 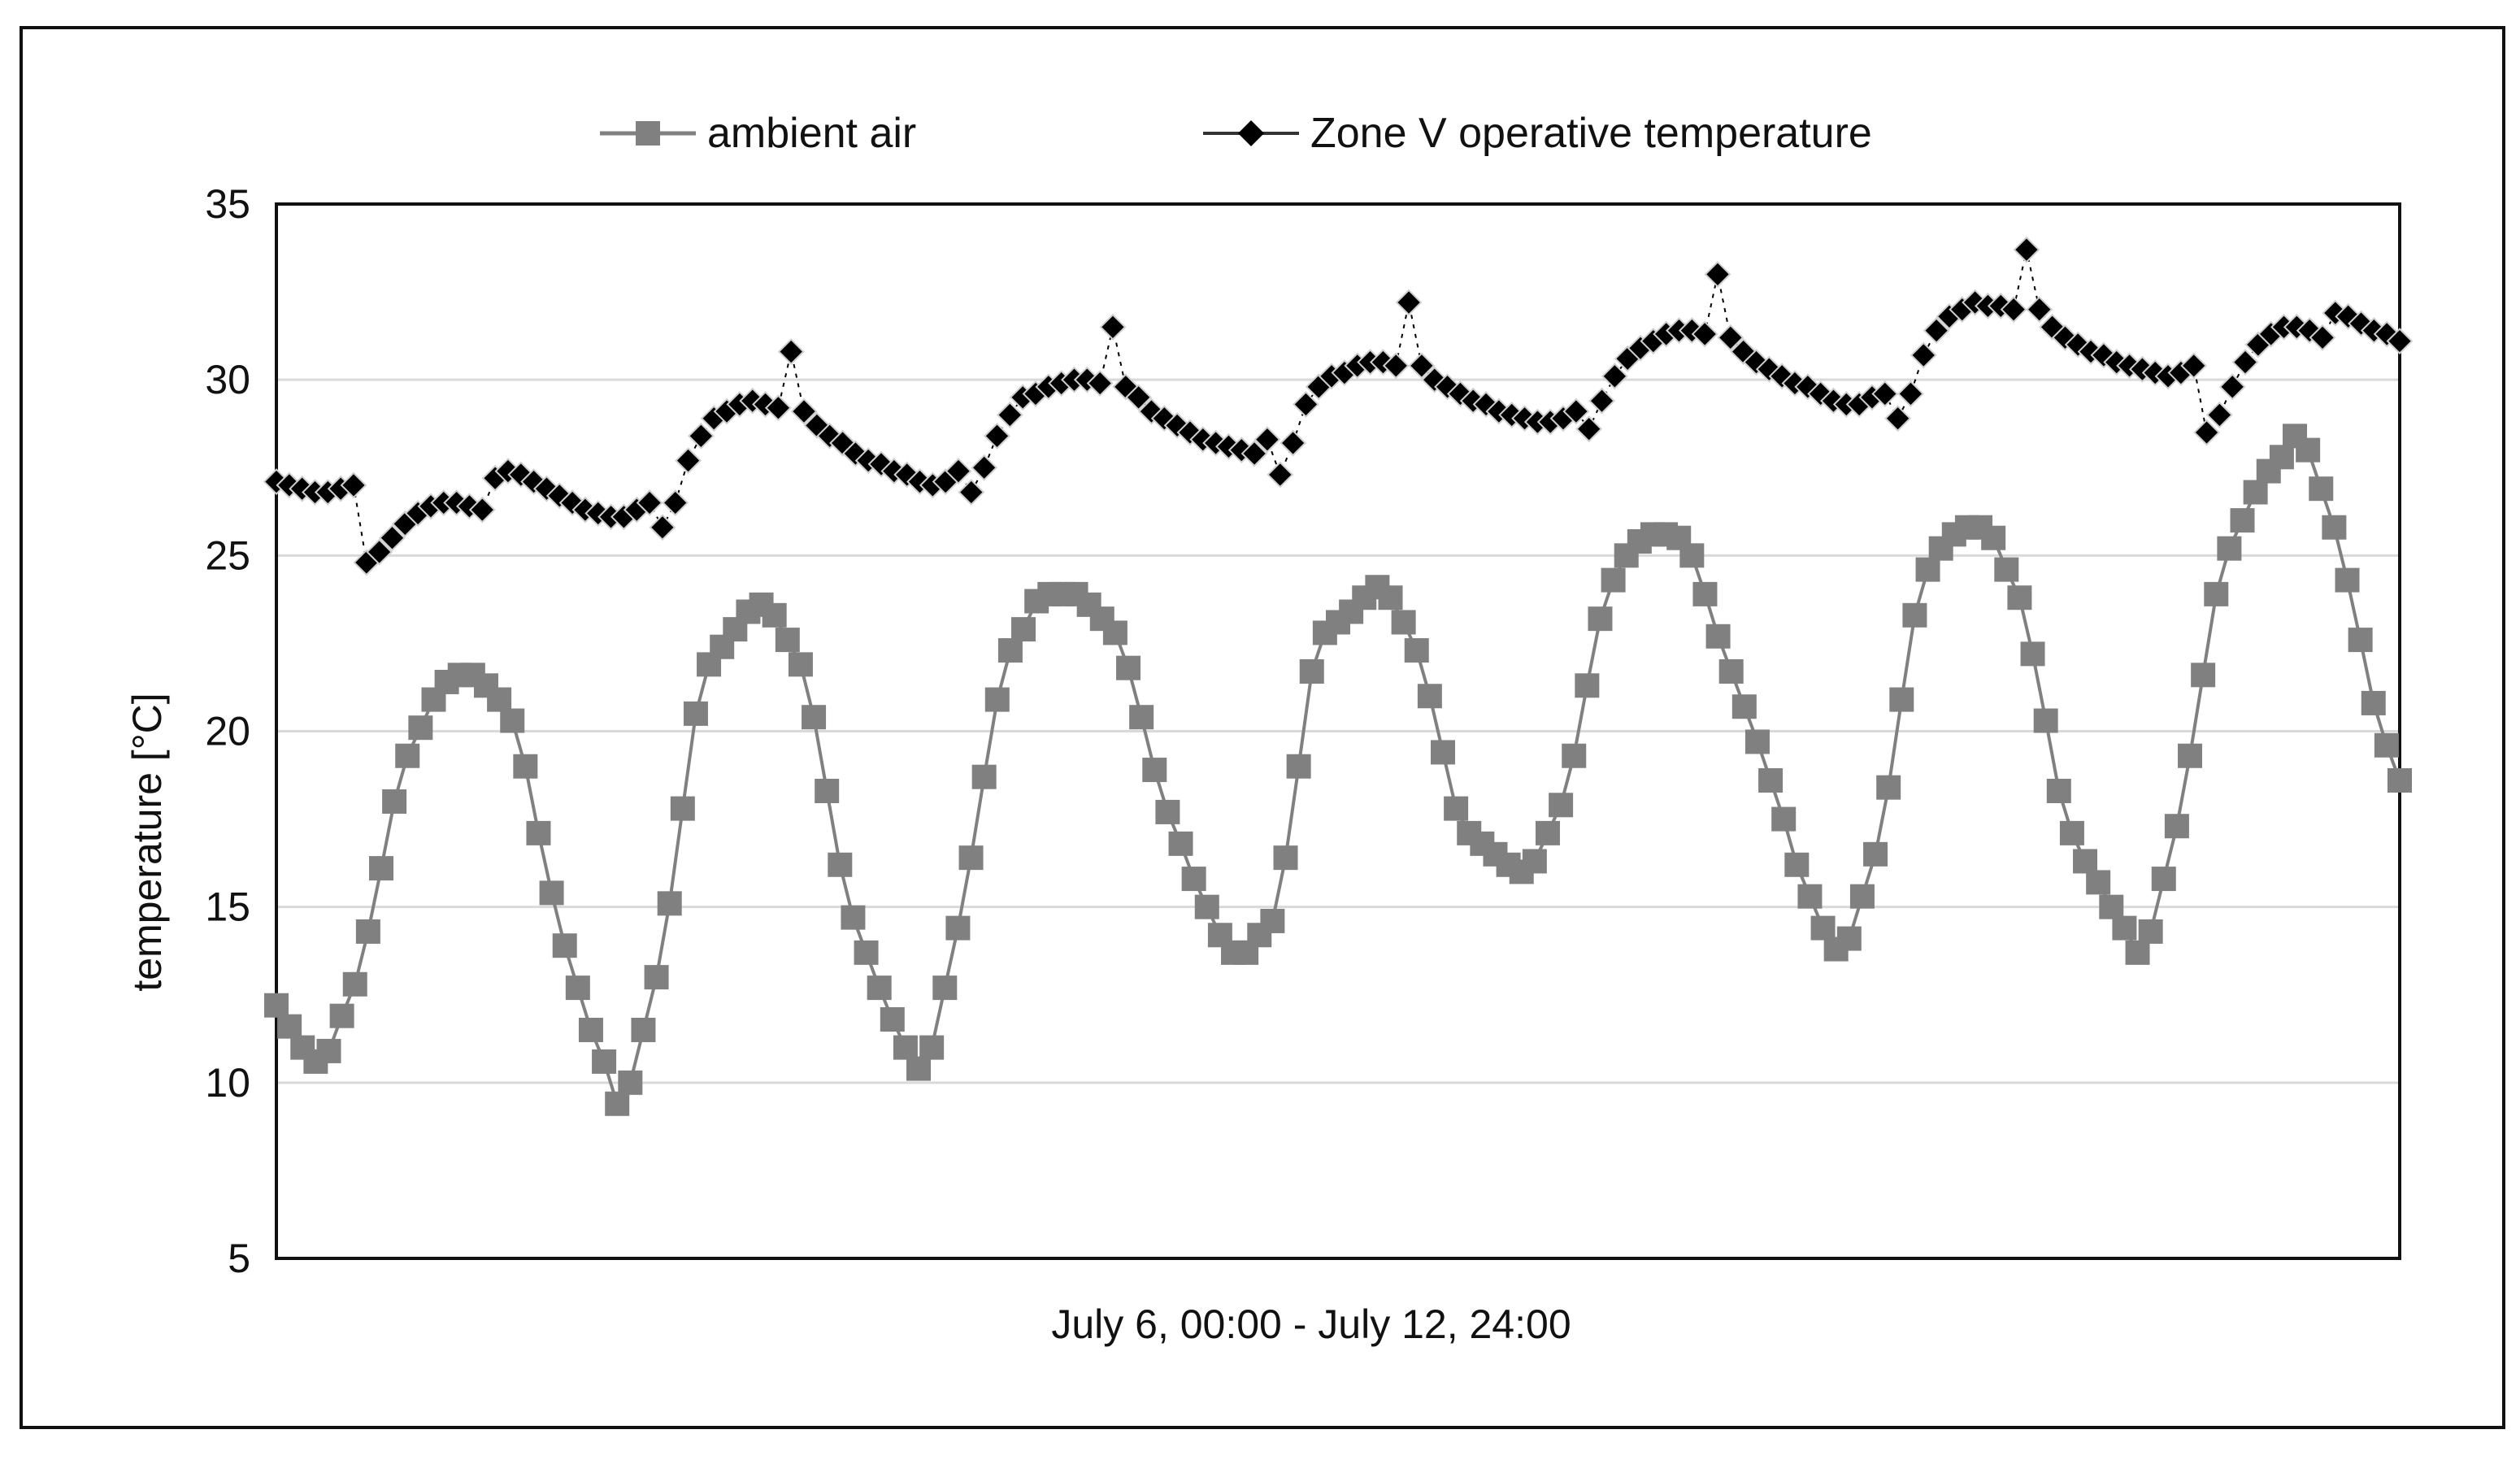 What do you see at coordinates (758, 133) in the screenshot?
I see `legend-item-ambient-air: ambient air` at bounding box center [758, 133].